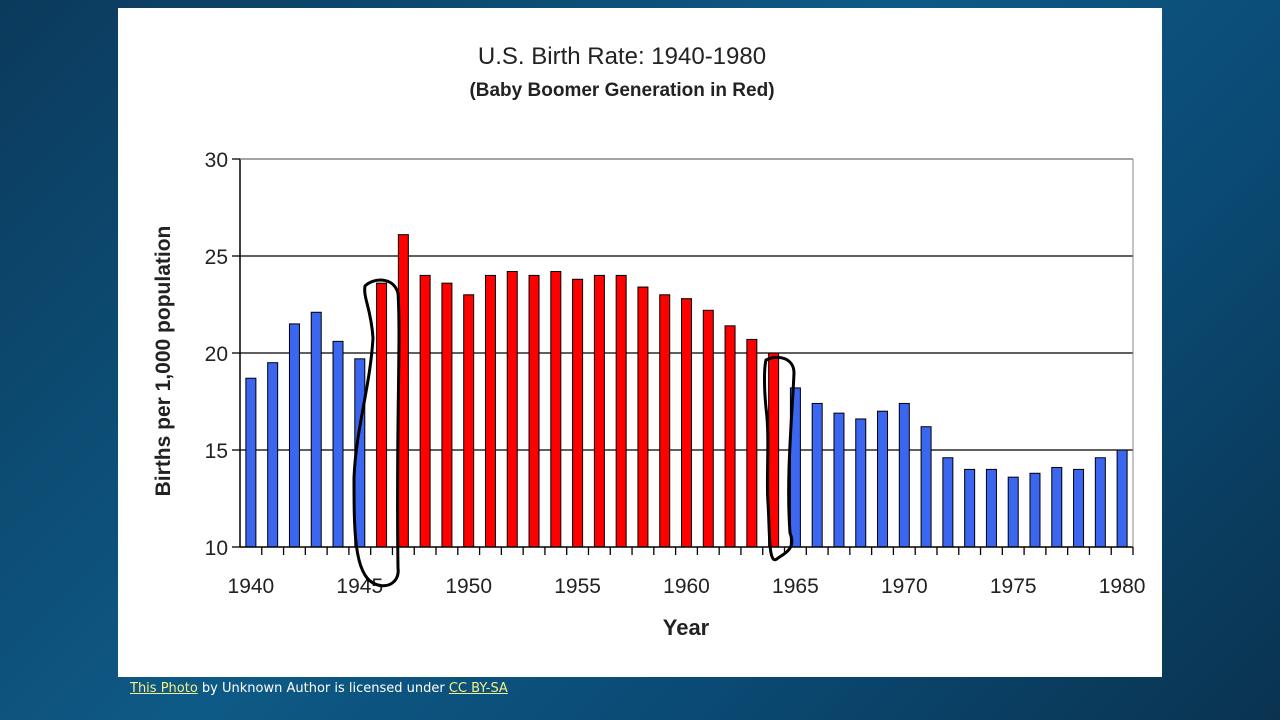 The image size is (1280, 720). I want to click on x-tick-label: 1940, so click(251, 586).